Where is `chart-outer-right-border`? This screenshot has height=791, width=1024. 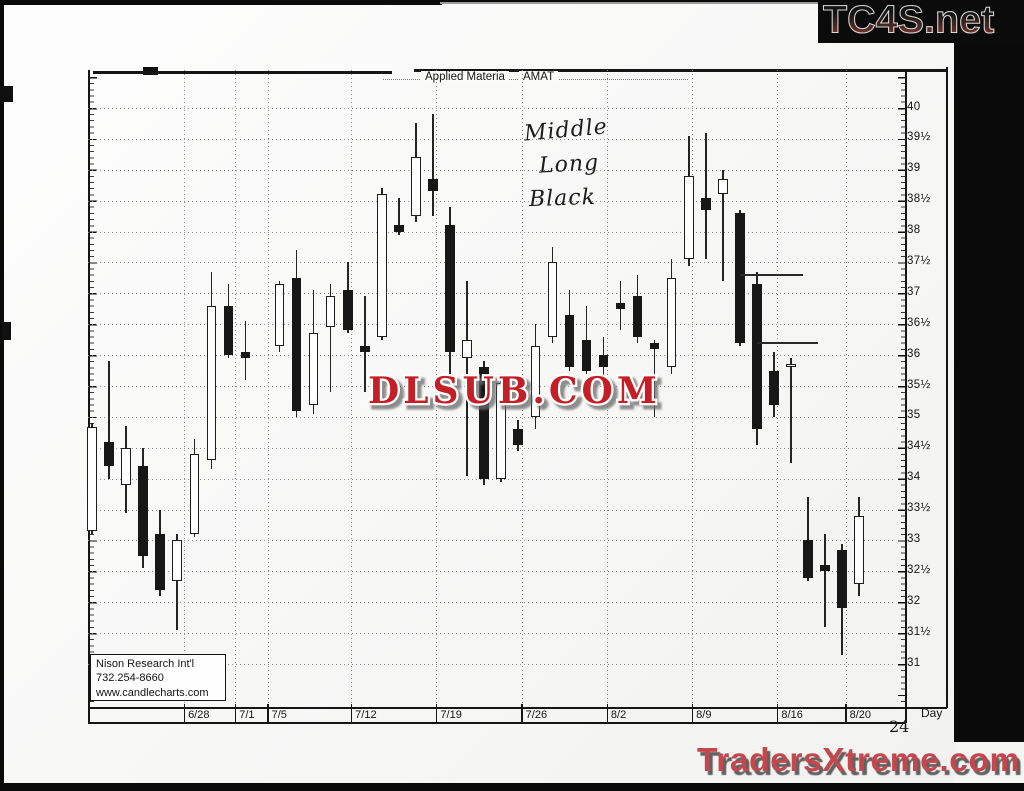
chart-outer-right-border is located at coordinates (947, 387).